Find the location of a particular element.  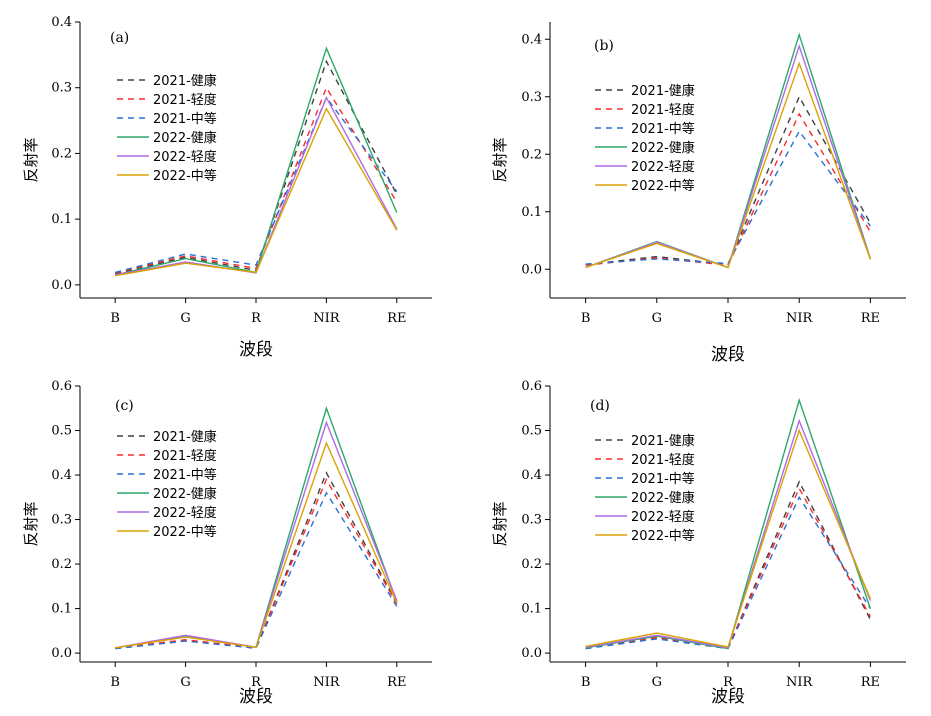

panel-label: (a) is located at coordinates (119, 38).